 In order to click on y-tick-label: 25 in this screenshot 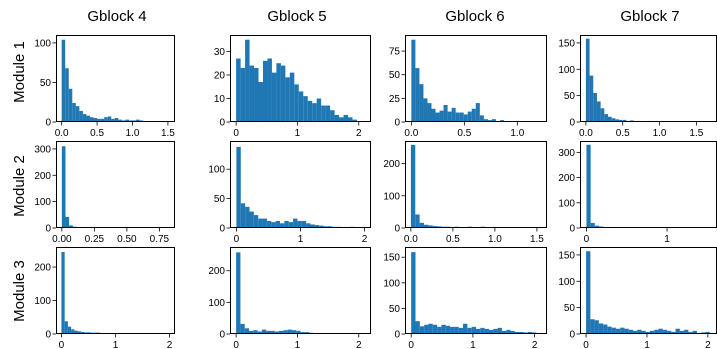, I will do `click(395, 99)`.